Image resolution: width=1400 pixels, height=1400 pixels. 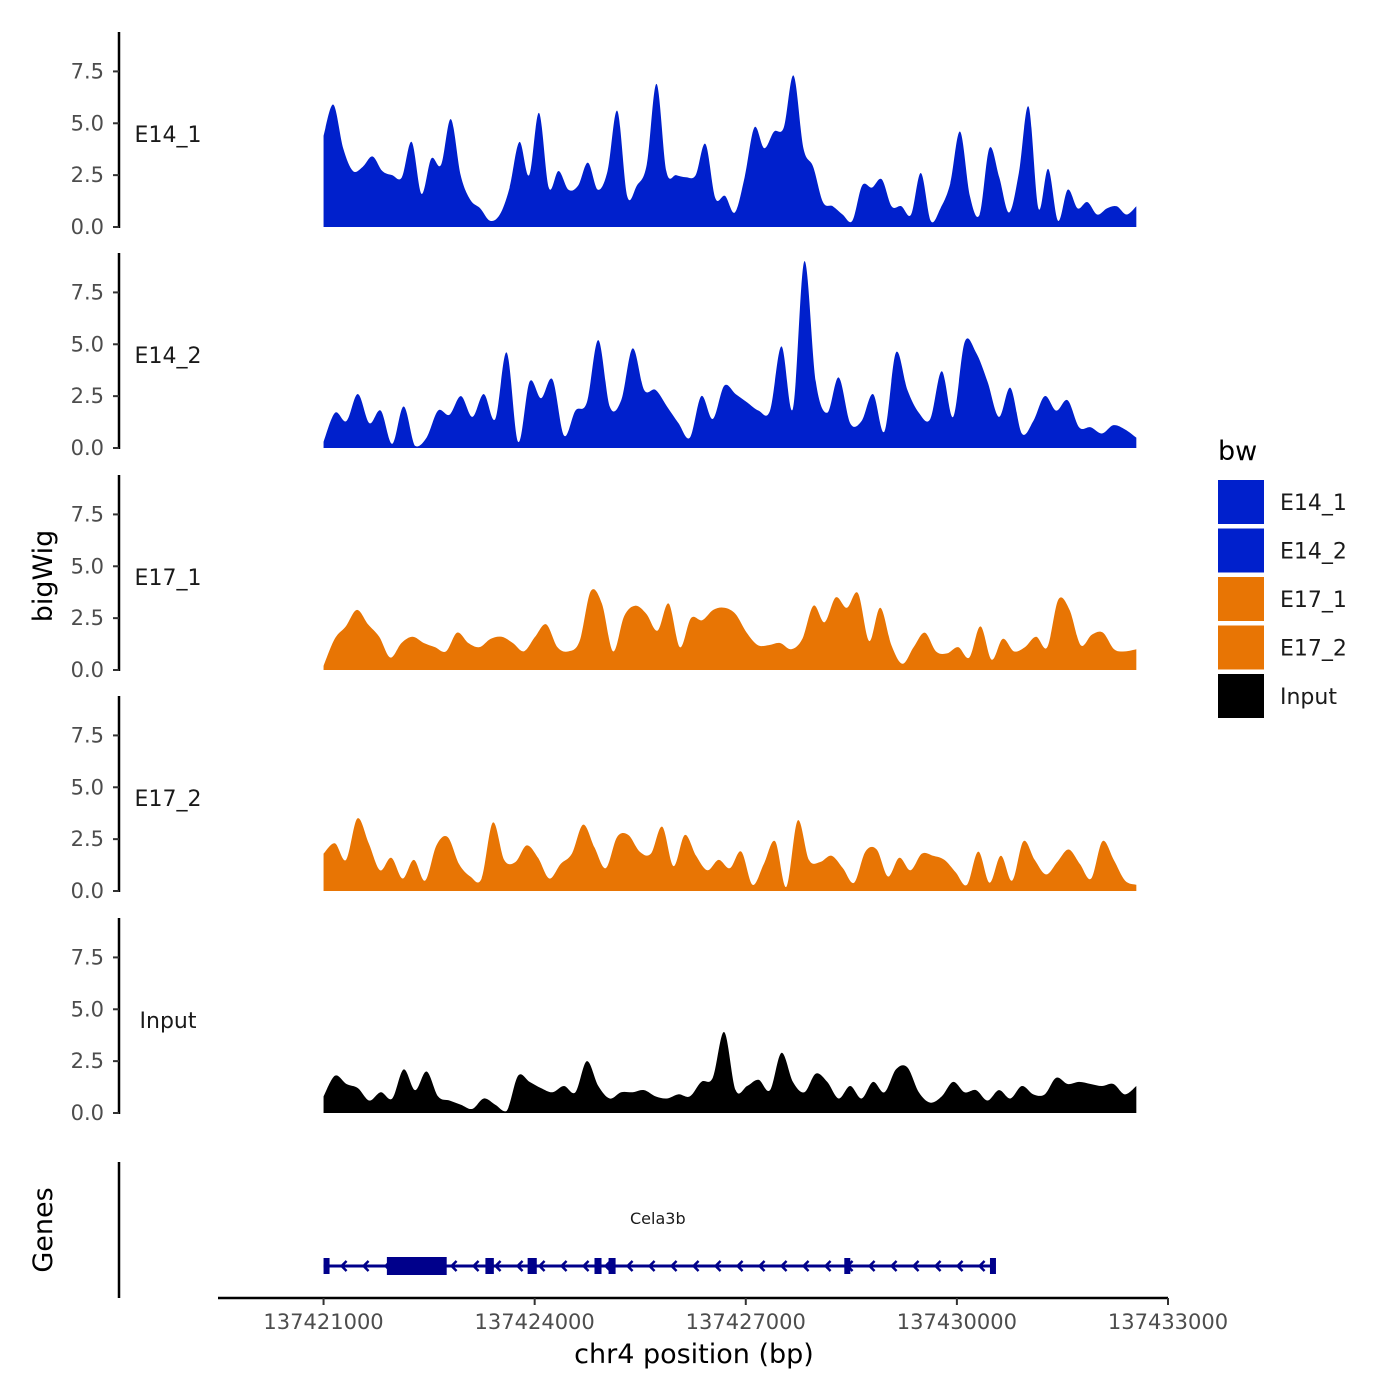 I want to click on legend-label: E17_1, so click(x=1313, y=600).